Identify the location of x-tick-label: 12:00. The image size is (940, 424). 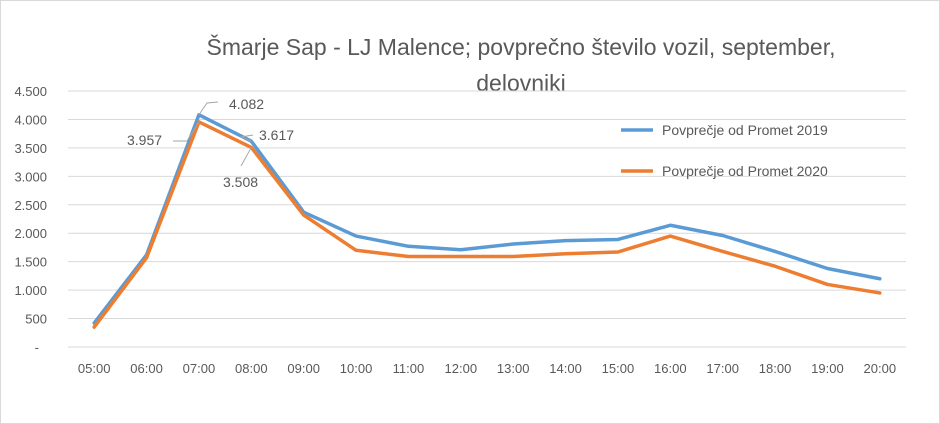
(461, 368).